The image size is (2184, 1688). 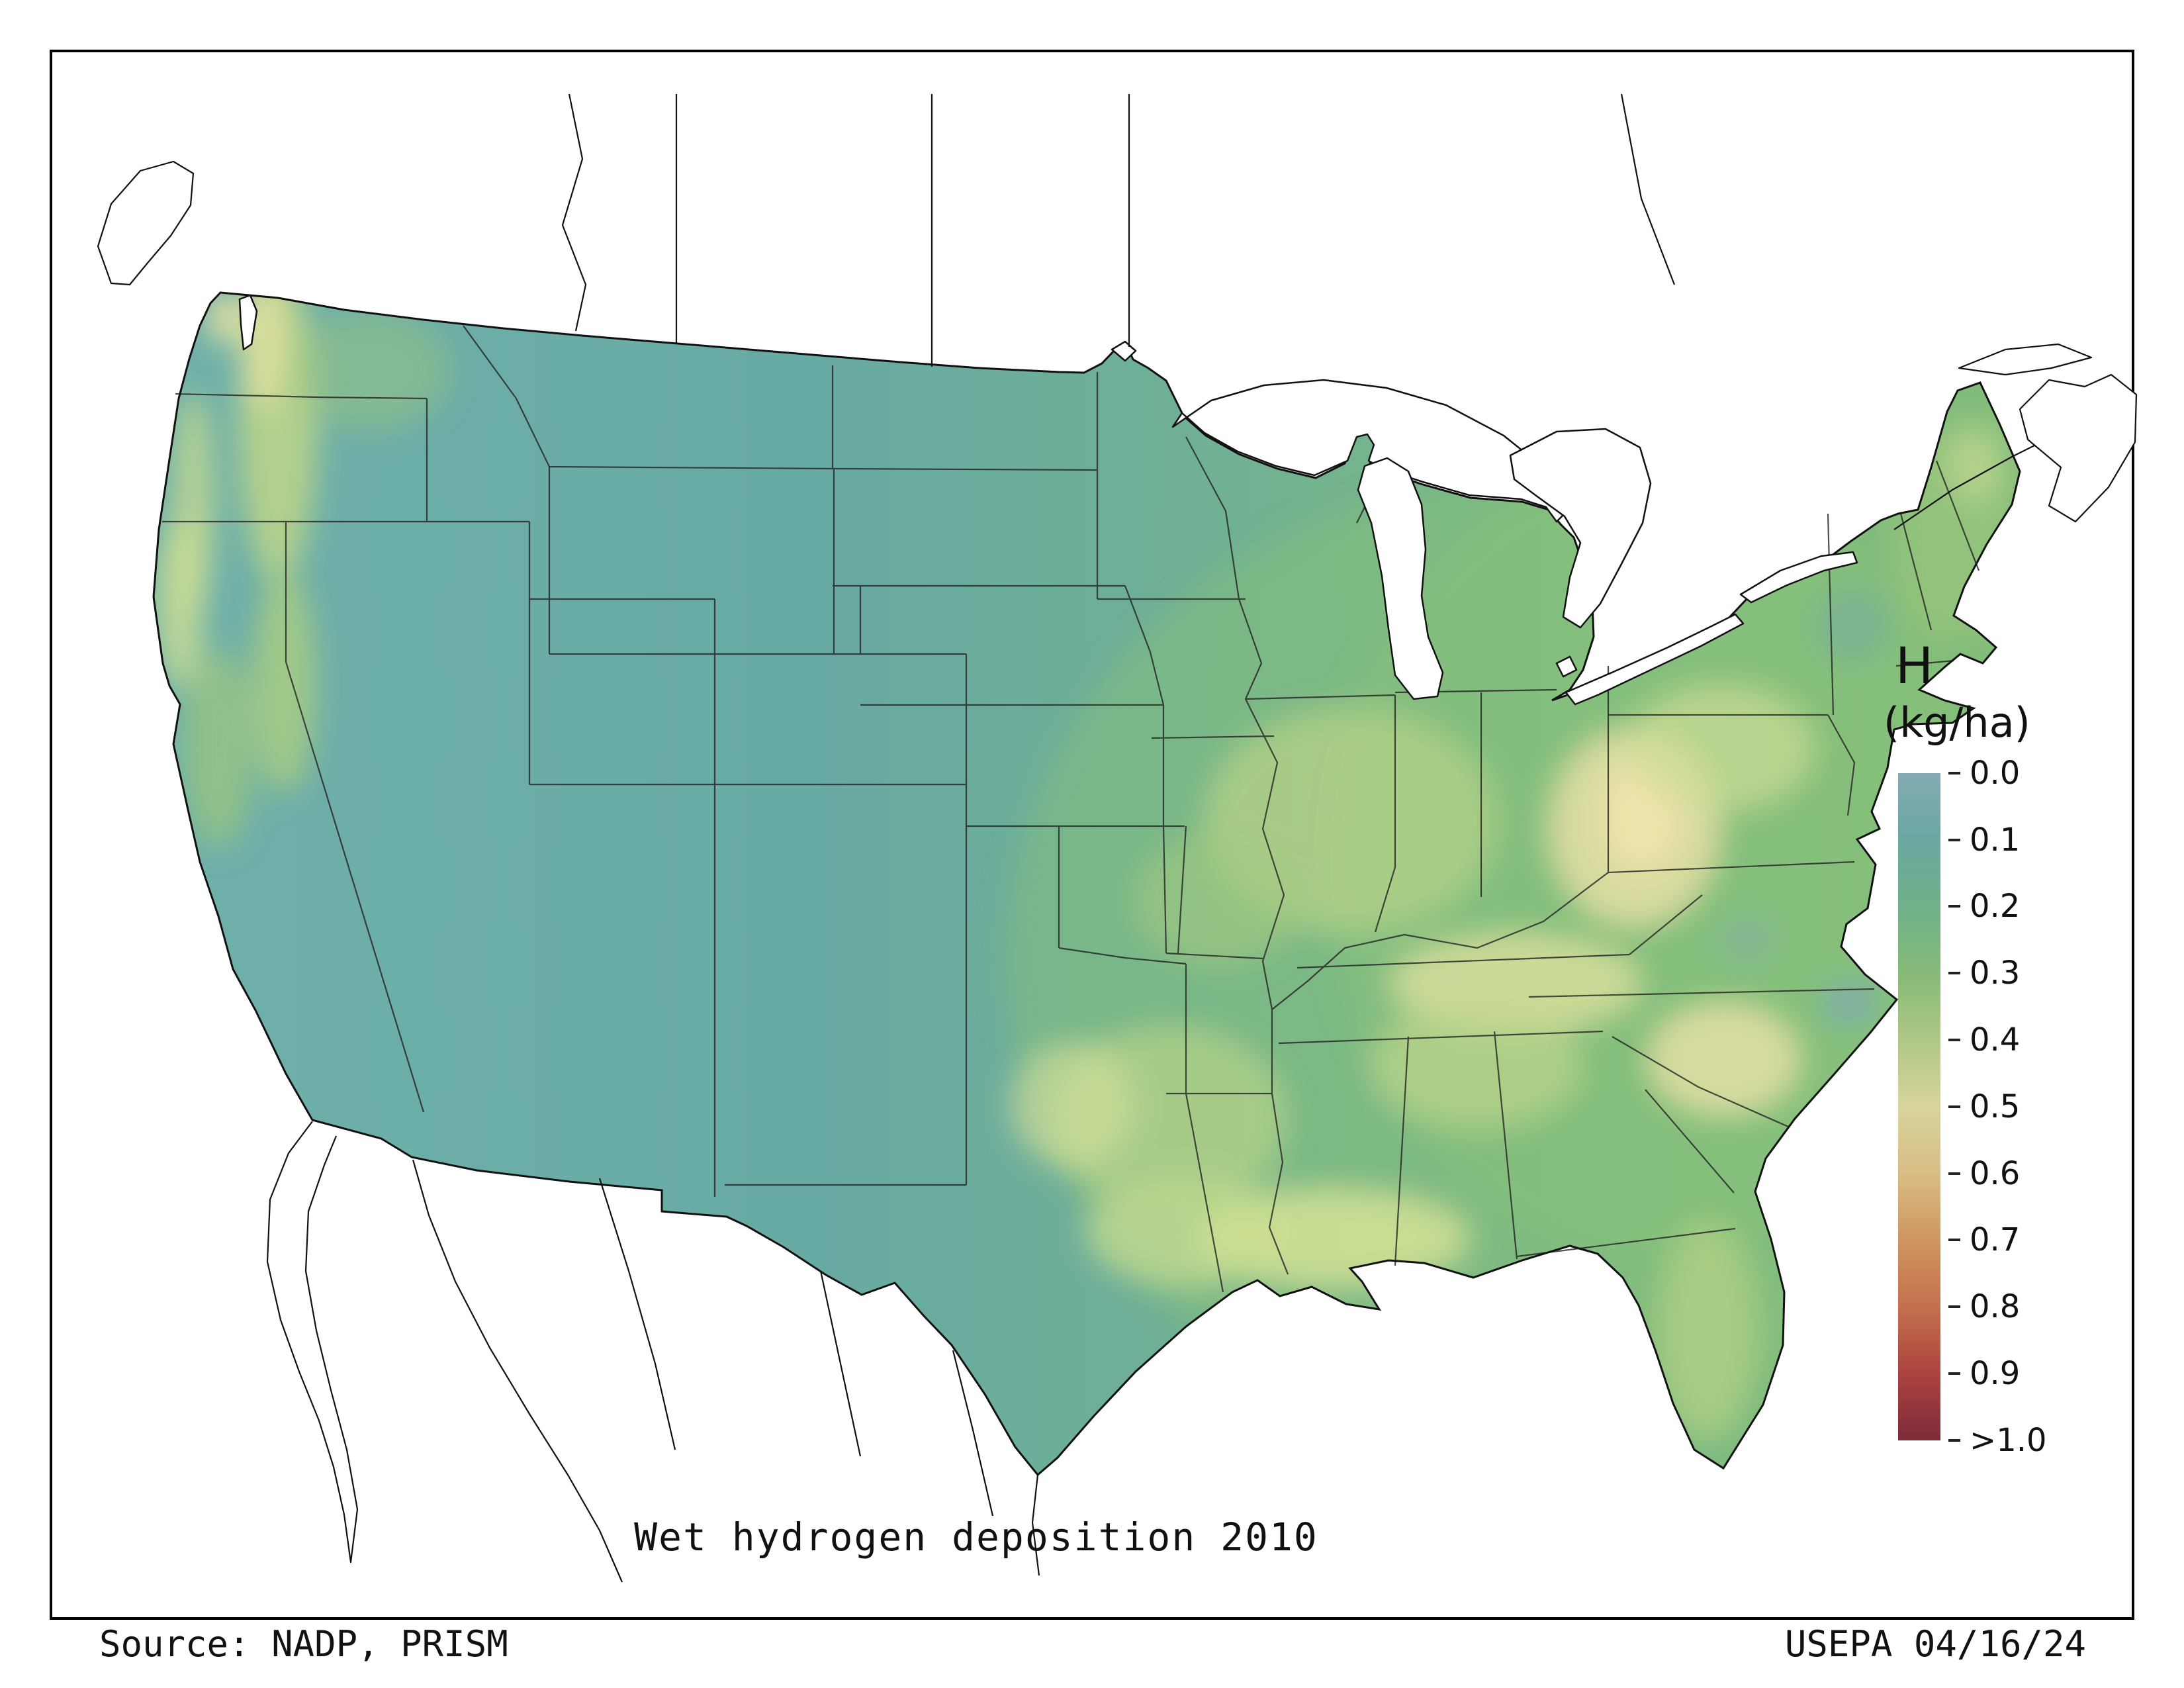 What do you see at coordinates (1957, 722) in the screenshot?
I see `legend-units: (kg/ha)` at bounding box center [1957, 722].